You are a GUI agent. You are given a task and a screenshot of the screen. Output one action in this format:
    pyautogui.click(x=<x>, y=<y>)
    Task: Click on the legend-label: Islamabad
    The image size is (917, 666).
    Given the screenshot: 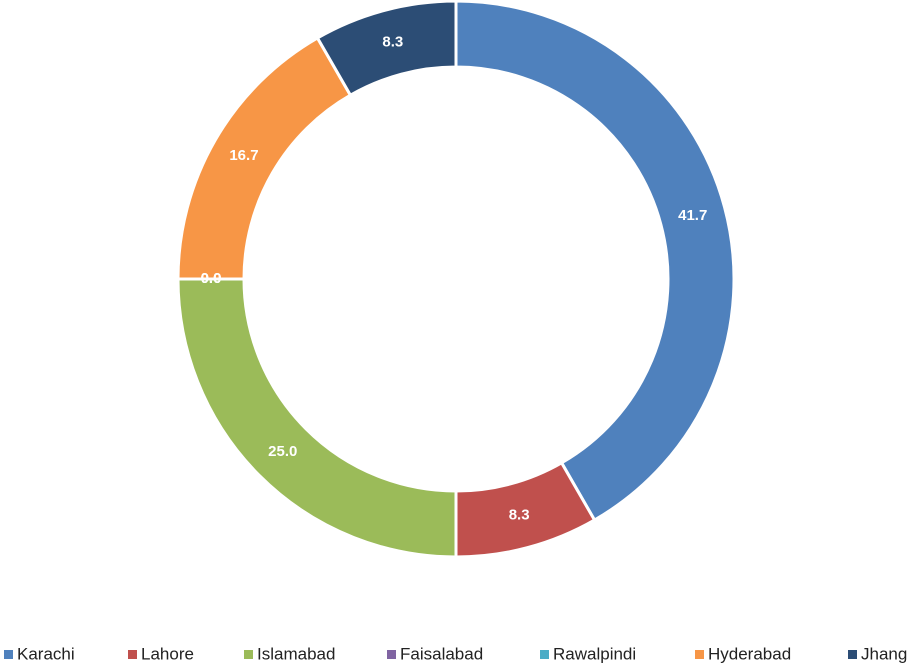 What is the action you would take?
    pyautogui.click(x=296, y=653)
    